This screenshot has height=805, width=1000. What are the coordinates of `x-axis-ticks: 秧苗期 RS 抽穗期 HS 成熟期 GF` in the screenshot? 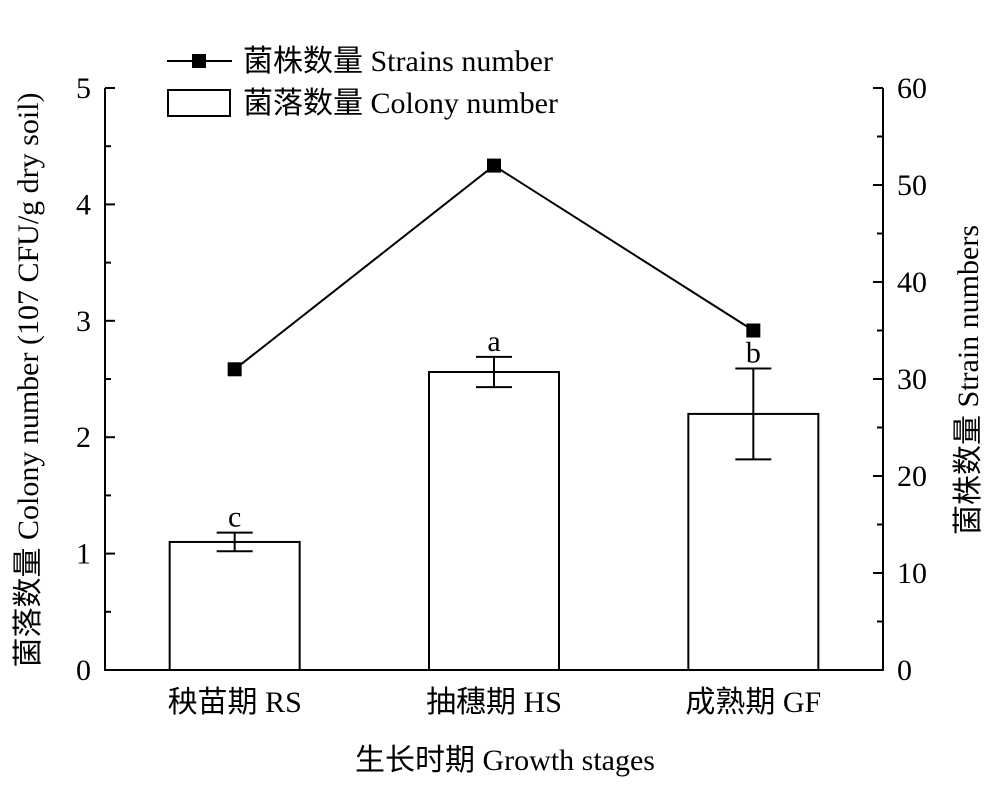 It's located at (495, 702).